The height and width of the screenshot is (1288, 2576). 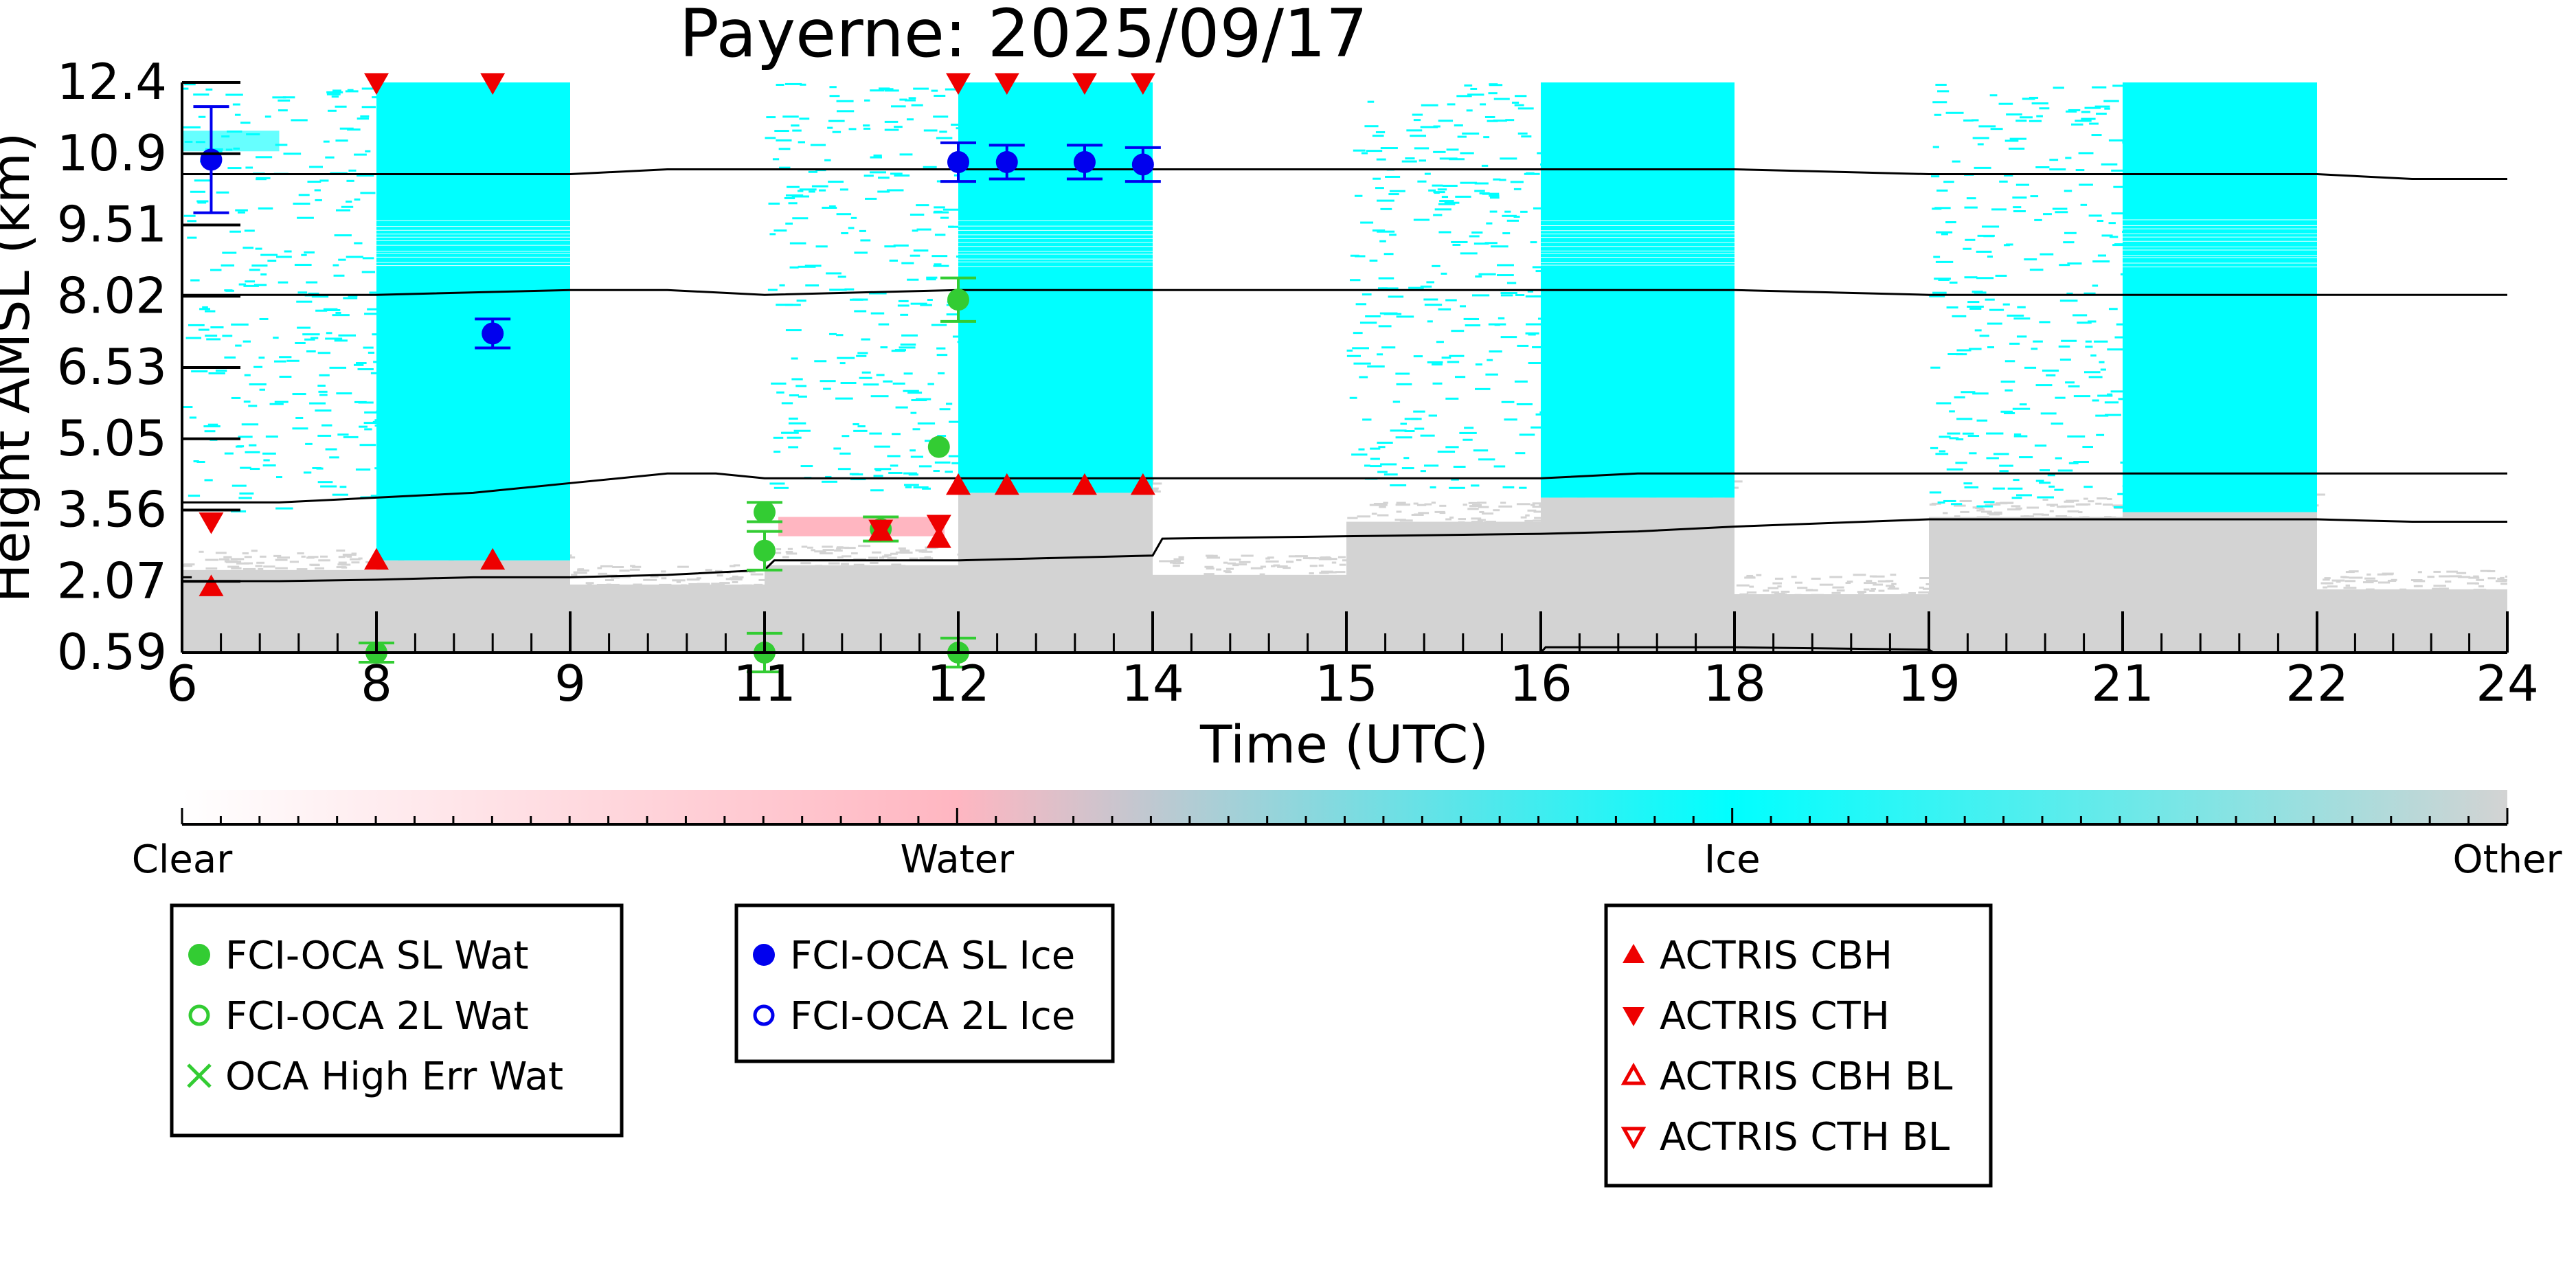 I want to click on other-phase-region, so click(x=2026, y=585).